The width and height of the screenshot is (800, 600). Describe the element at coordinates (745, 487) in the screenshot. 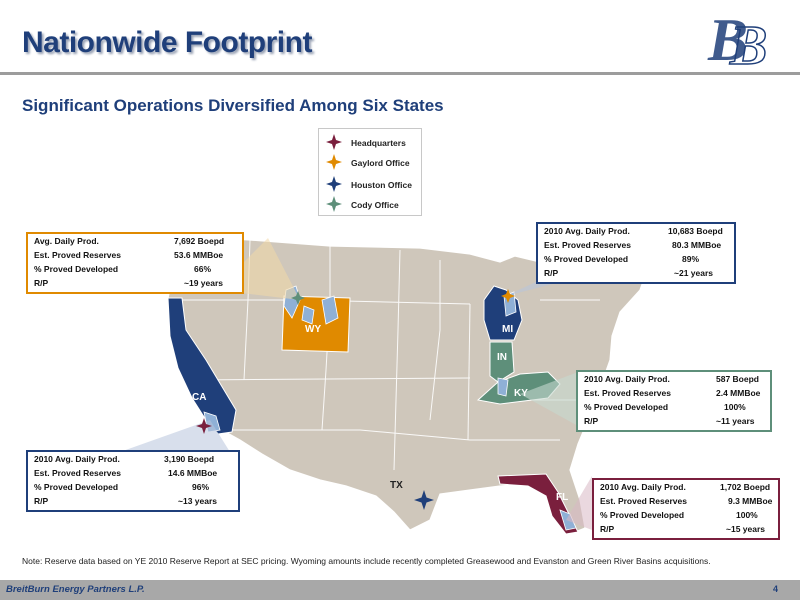

I see `callout-value: 1,702 Boepd` at that location.